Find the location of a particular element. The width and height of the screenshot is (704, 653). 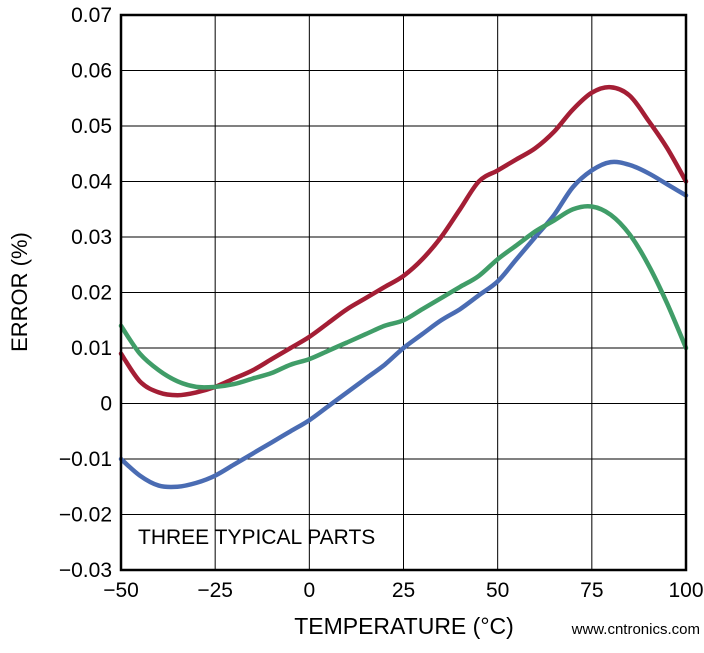

y-tick-label: 0 is located at coordinates (106, 404).